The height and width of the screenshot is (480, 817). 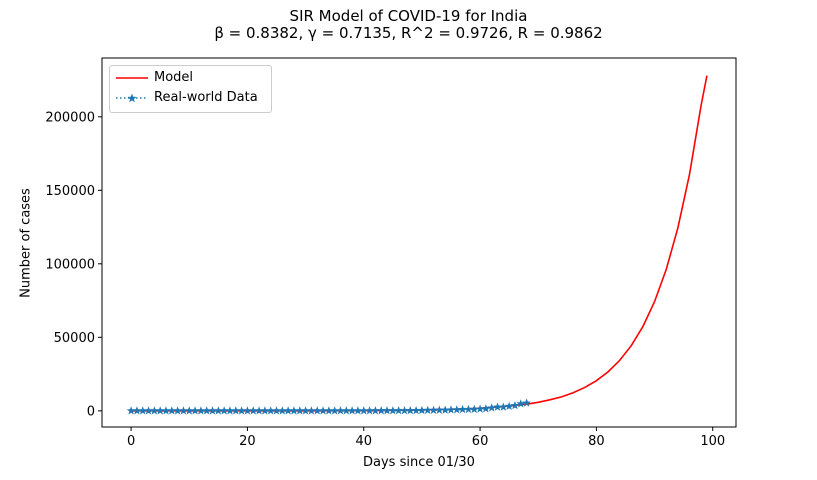 What do you see at coordinates (132, 98) in the screenshot?
I see `legend-real-data-swatch` at bounding box center [132, 98].